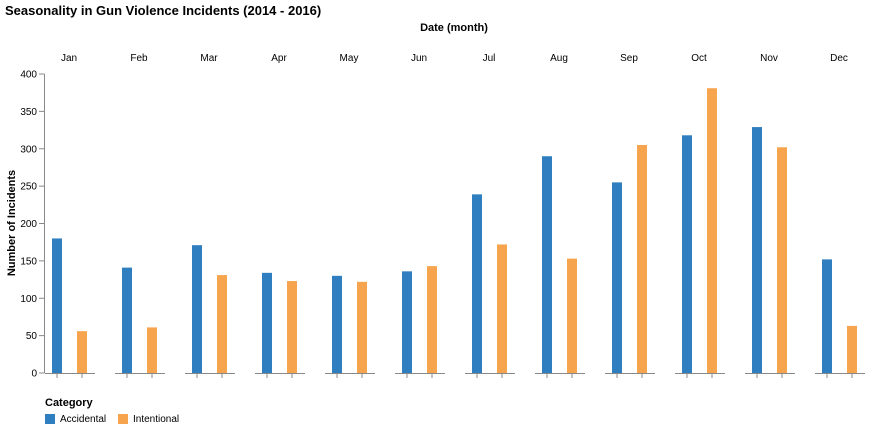 This screenshot has height=429, width=869. I want to click on bar-intentional-sep, so click(642, 259).